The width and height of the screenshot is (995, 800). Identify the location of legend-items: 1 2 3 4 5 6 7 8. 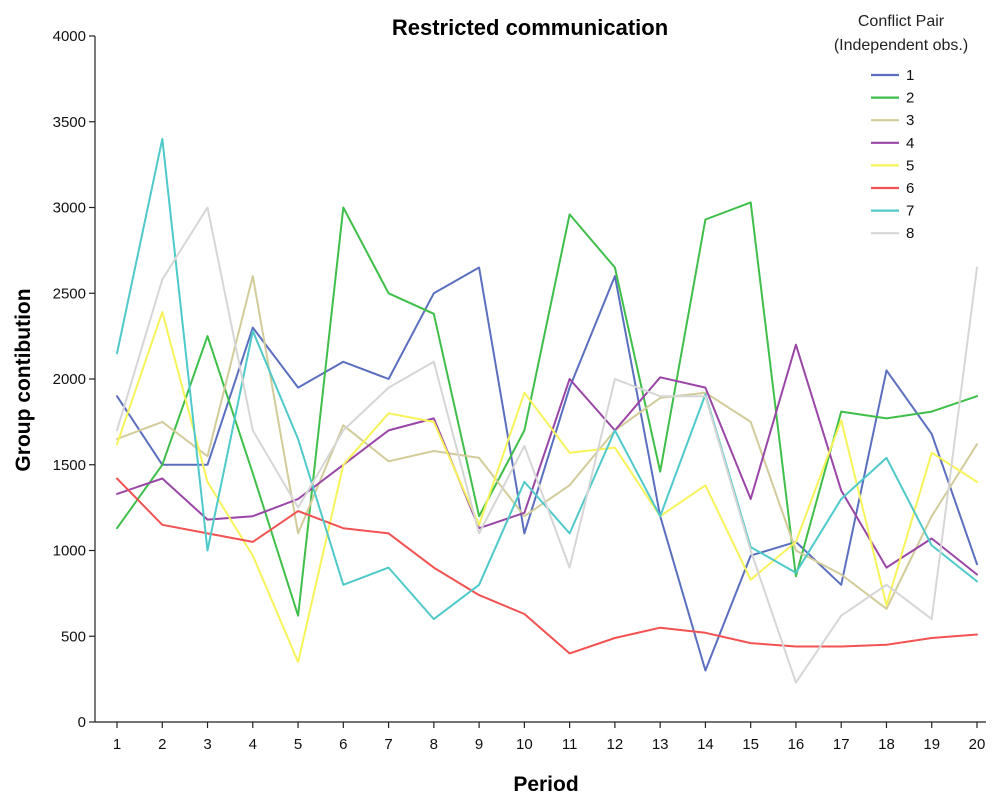
(892, 154).